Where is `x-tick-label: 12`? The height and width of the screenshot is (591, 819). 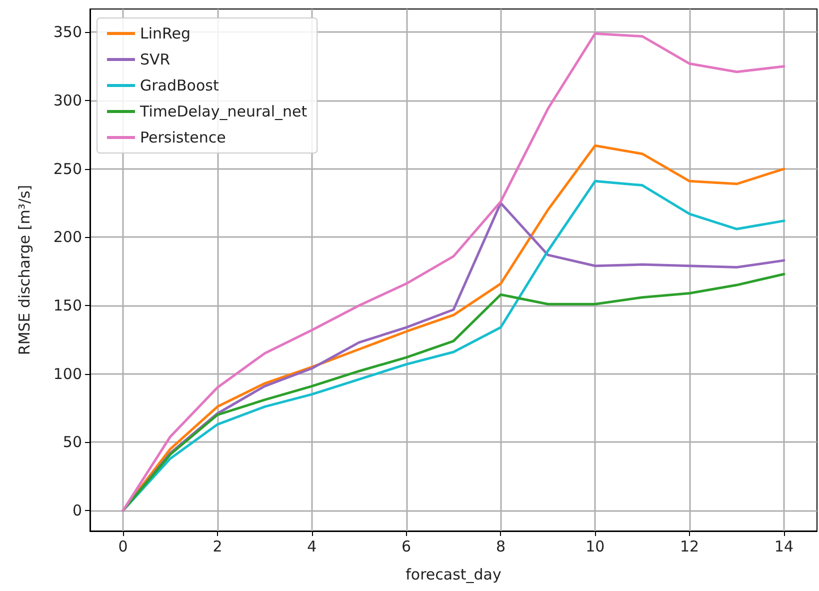
x-tick-label: 12 is located at coordinates (690, 547).